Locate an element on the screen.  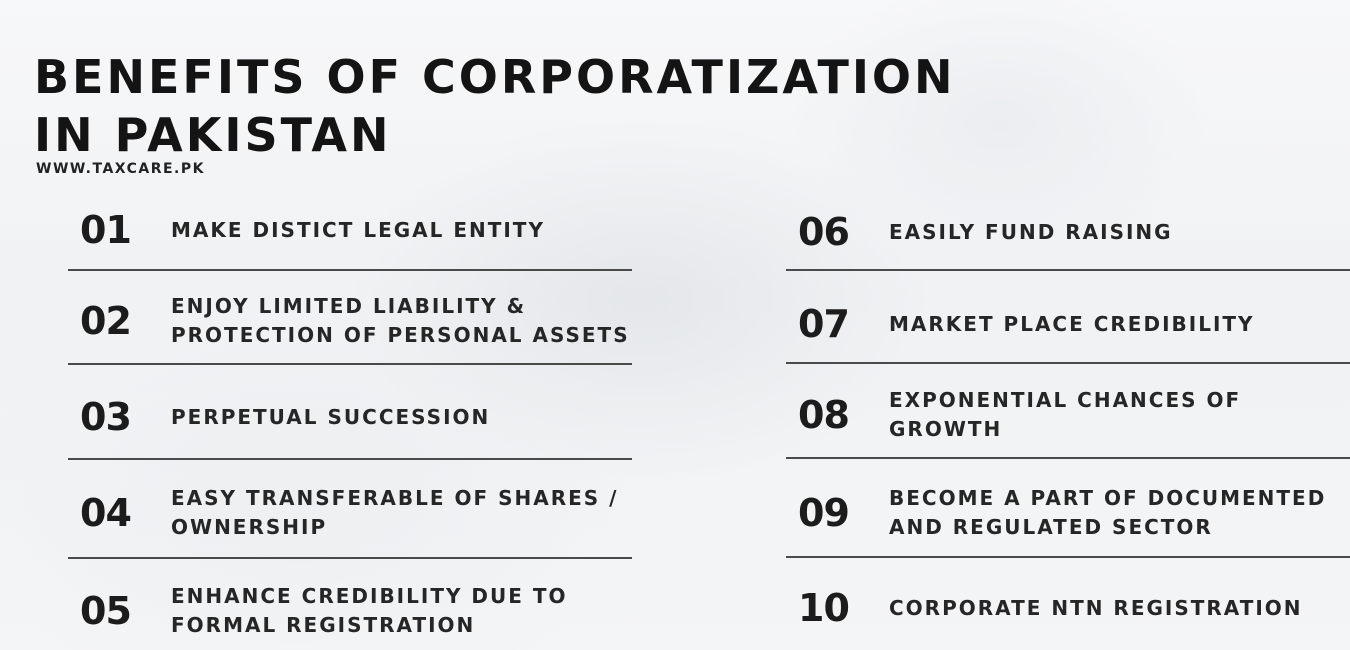
benefit-item-01: 01 MAKE DISTICT LEGAL ENTITY is located at coordinates (350, 230).